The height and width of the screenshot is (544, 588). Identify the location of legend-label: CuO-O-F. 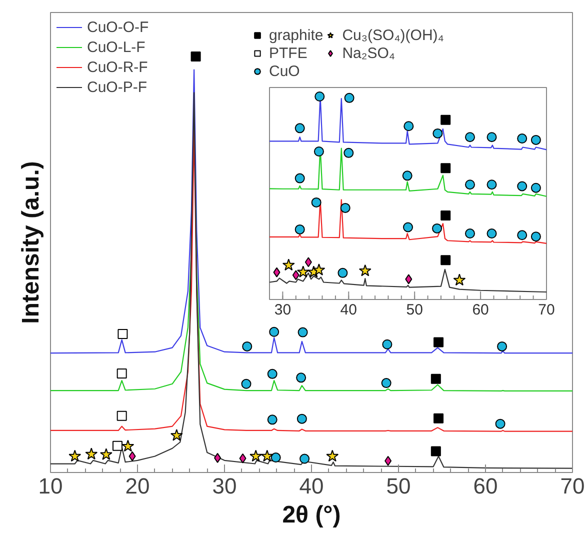
(118, 27).